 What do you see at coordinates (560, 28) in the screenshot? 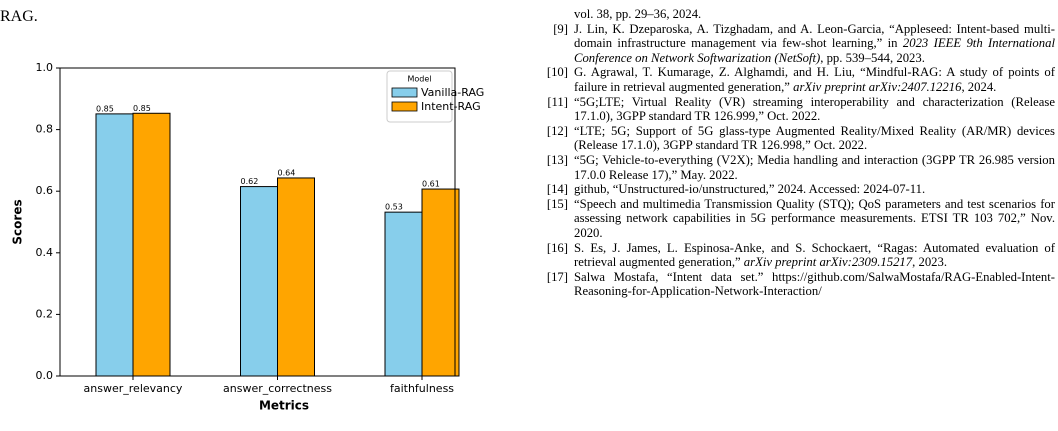
I see `reference-number: [9]` at bounding box center [560, 28].